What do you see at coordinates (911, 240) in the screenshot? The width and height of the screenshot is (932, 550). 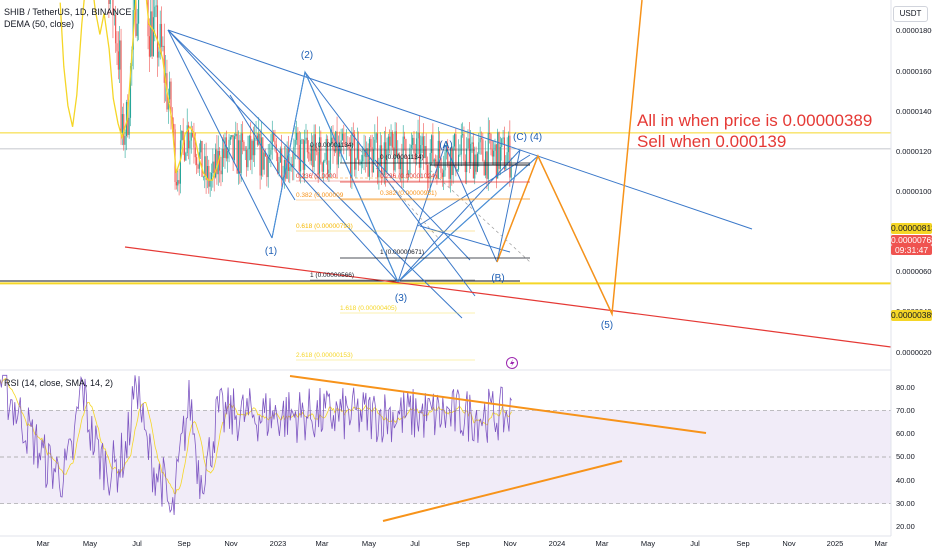 I see `price-tag-current: 0.00000768` at bounding box center [911, 240].